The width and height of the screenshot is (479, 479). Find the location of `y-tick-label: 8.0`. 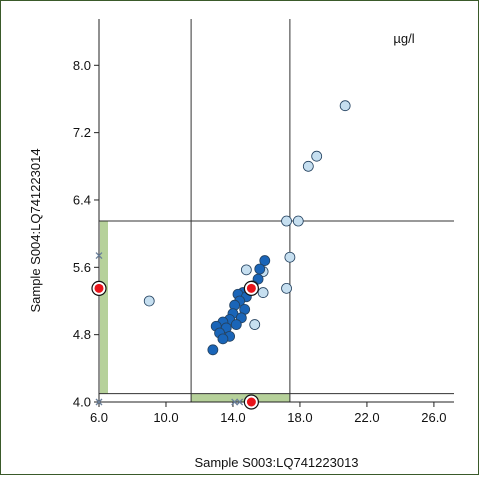

y-tick-label: 8.0 is located at coordinates (82, 65).